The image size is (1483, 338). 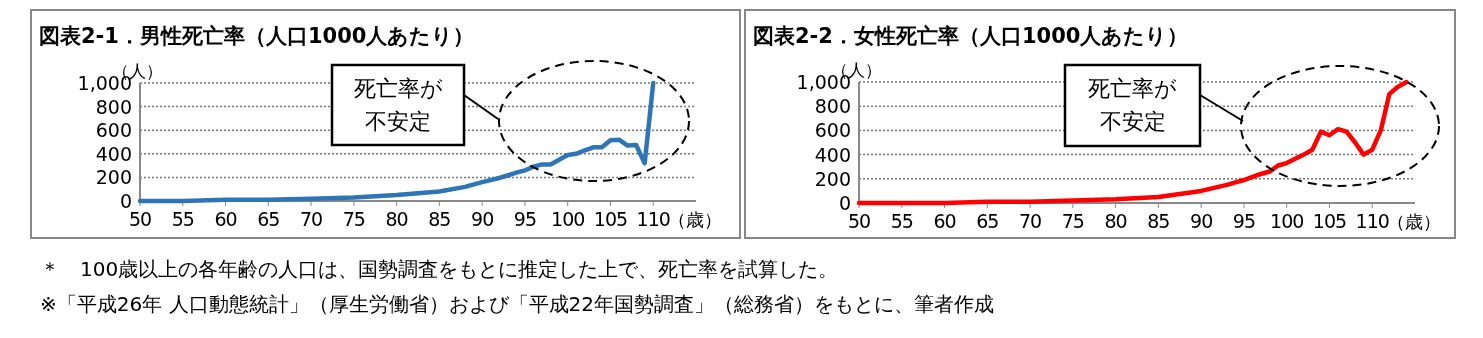 I want to click on chart-title: 図表2-2．女性死亡率（人口1000人あたり）, so click(x=971, y=36).